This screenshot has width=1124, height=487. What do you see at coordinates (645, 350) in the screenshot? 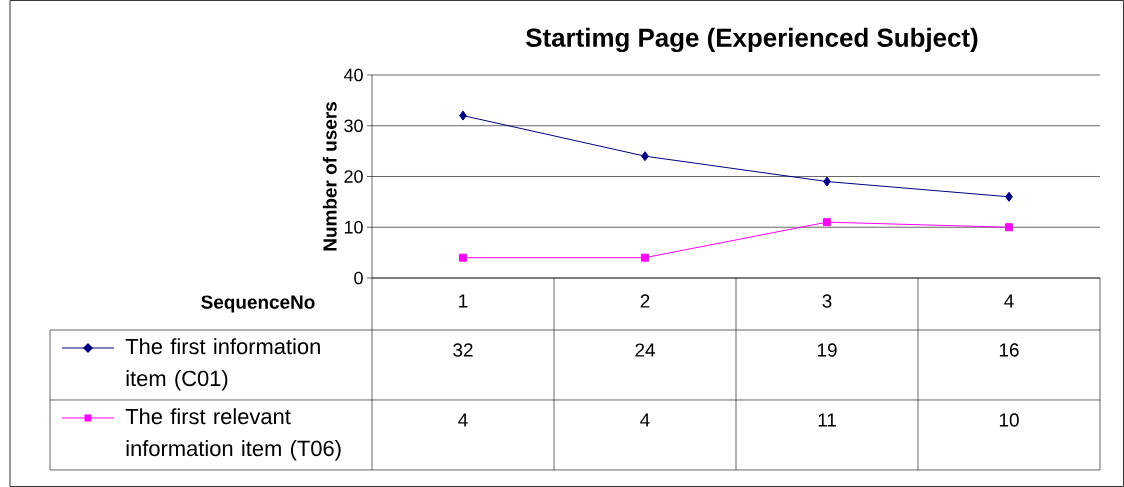
I see `data-label: 24` at bounding box center [645, 350].